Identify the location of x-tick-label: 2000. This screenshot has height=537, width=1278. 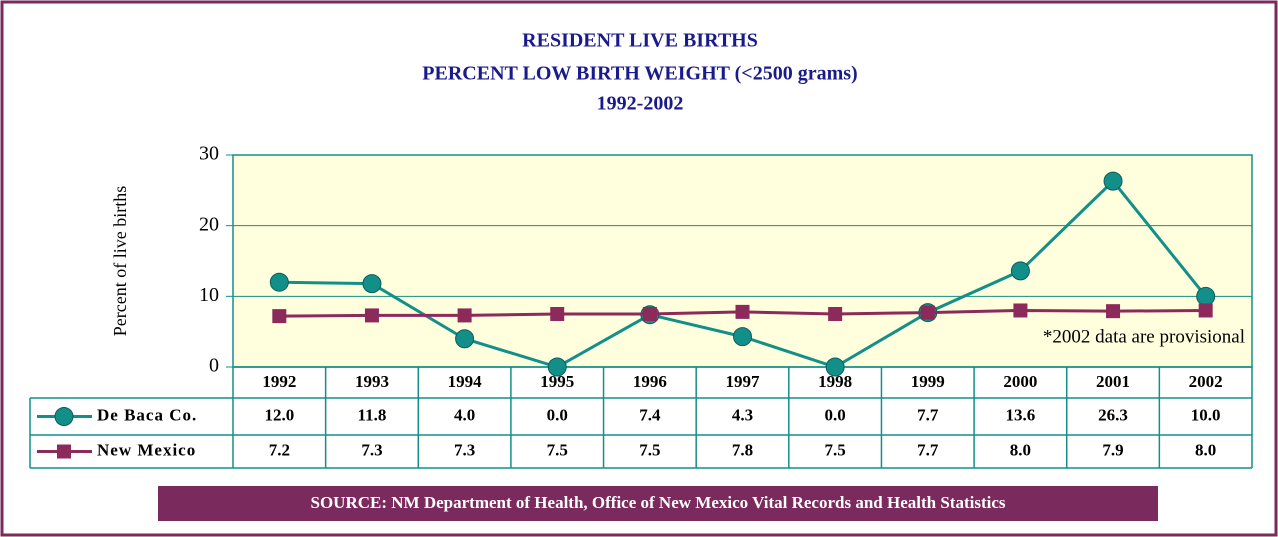
(1020, 381).